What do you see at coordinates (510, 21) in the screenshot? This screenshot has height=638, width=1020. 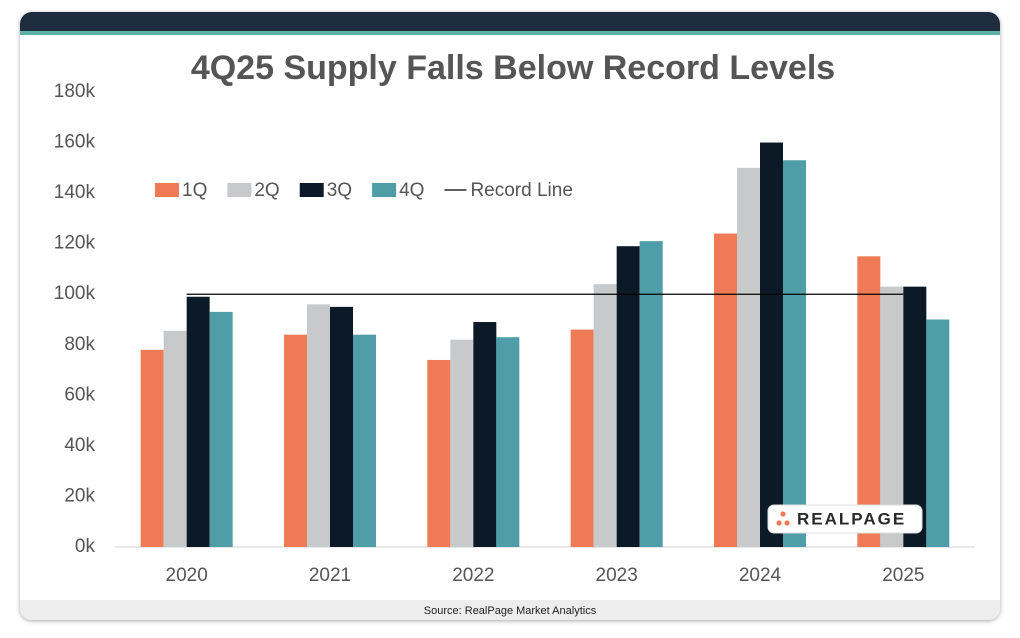 I see `header-bar` at bounding box center [510, 21].